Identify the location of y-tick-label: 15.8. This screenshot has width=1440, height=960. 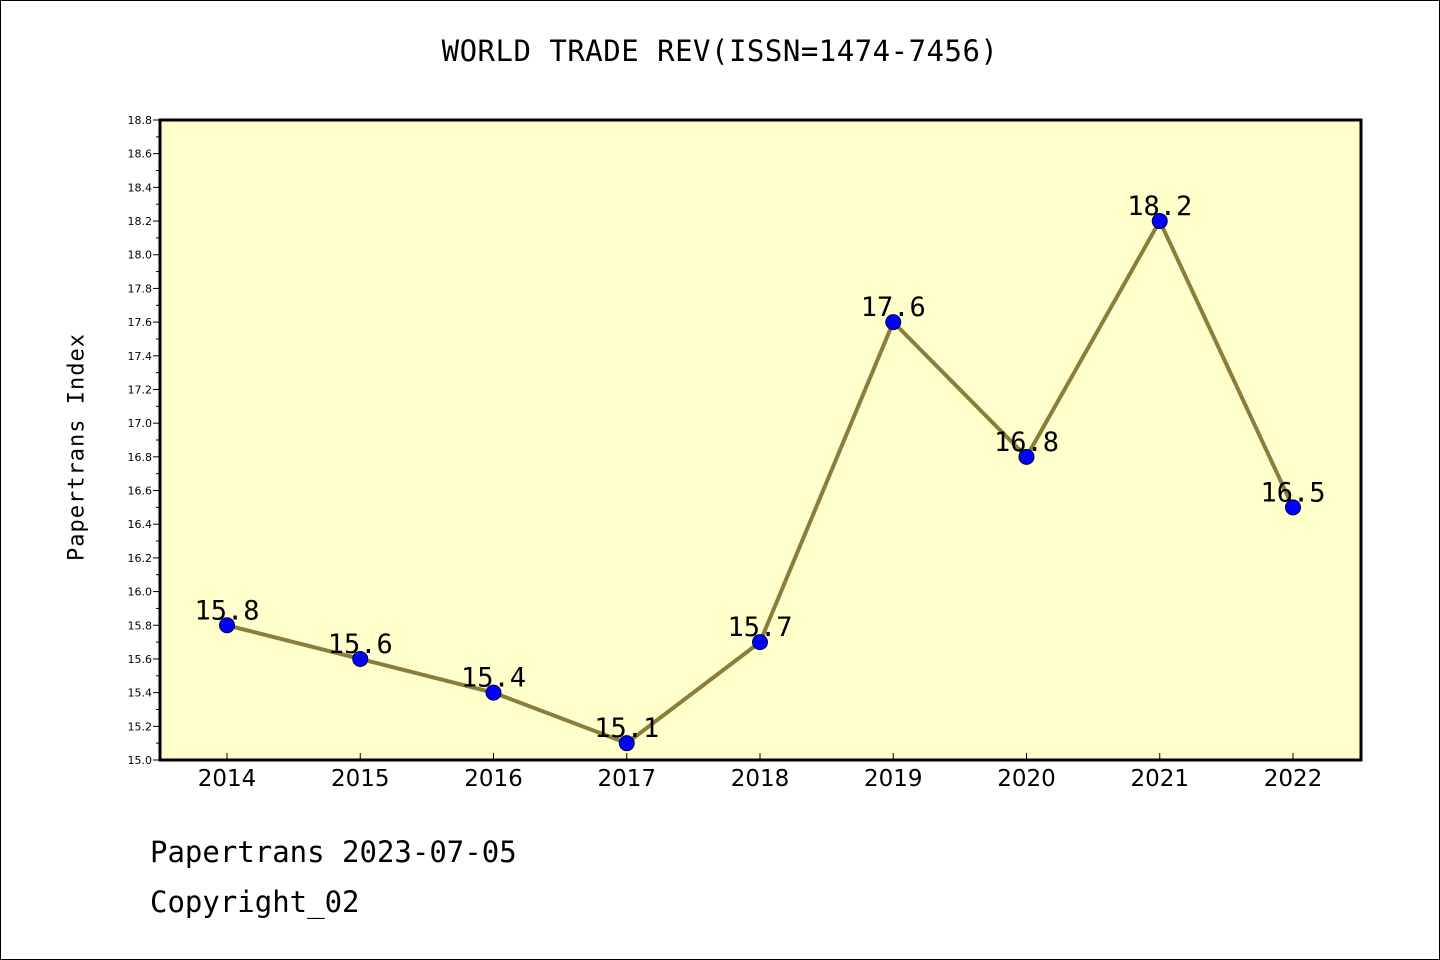
(140, 625).